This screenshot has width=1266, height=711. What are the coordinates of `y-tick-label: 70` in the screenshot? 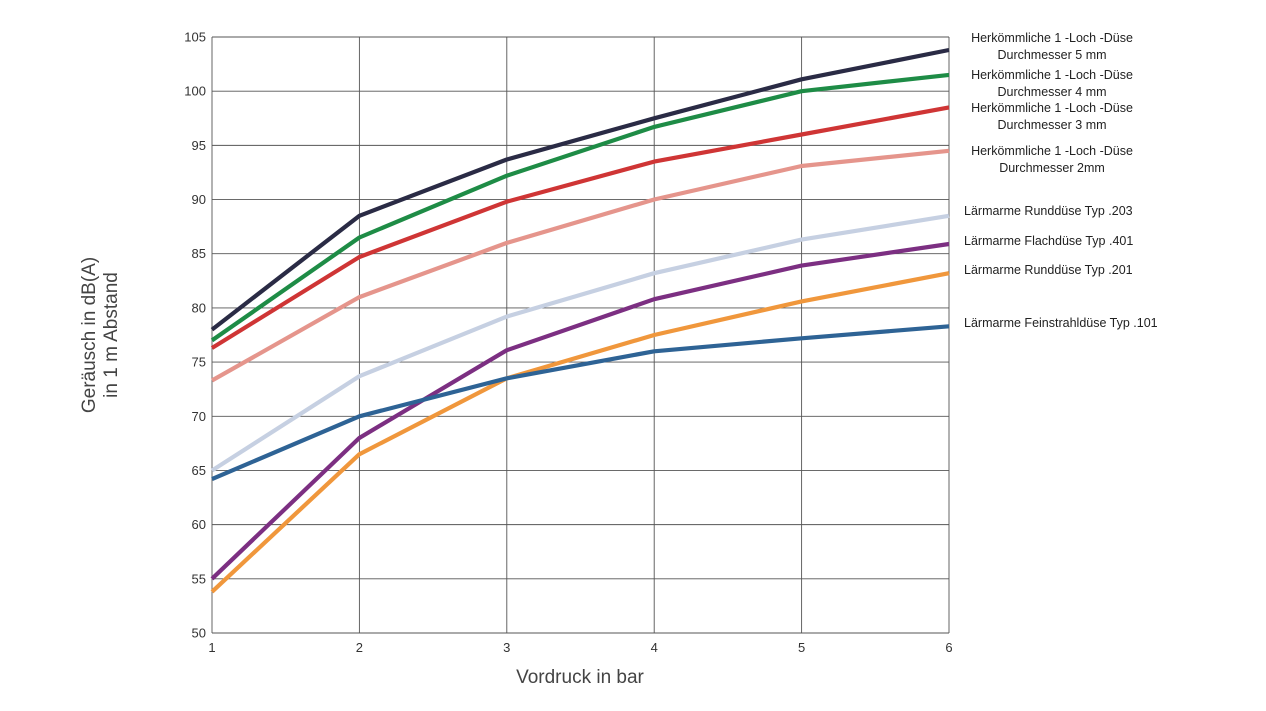 It's located at (199, 416).